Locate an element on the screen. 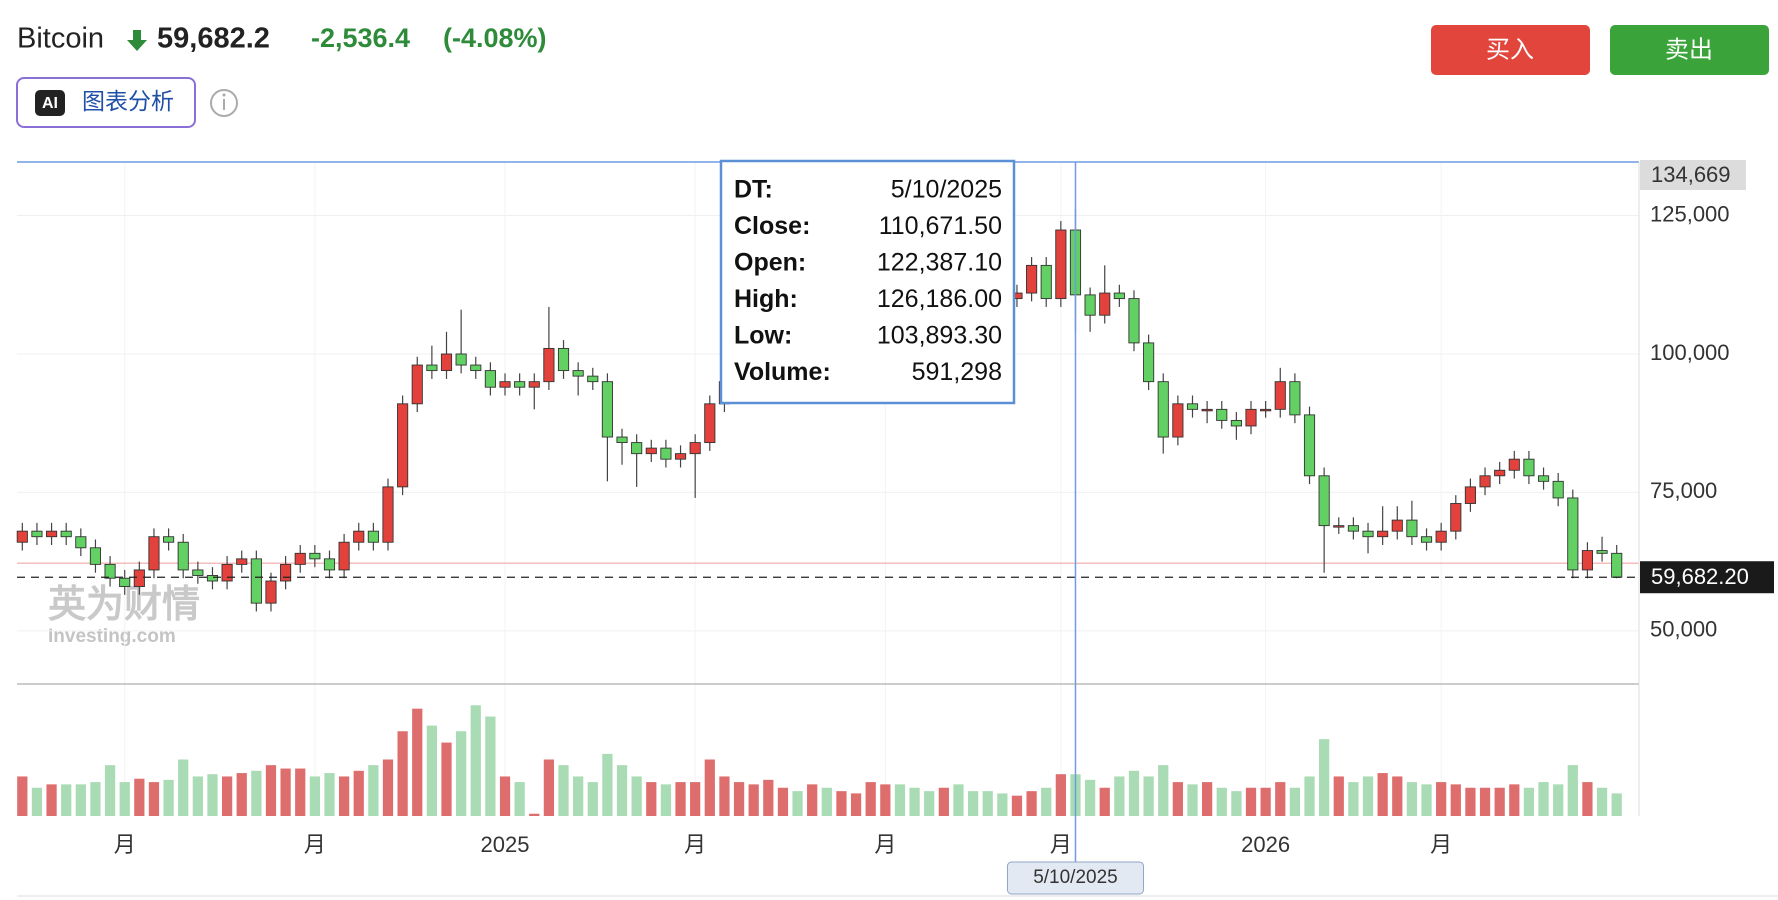 The image size is (1778, 900). buy-button-label: 买入 is located at coordinates (1510, 49).